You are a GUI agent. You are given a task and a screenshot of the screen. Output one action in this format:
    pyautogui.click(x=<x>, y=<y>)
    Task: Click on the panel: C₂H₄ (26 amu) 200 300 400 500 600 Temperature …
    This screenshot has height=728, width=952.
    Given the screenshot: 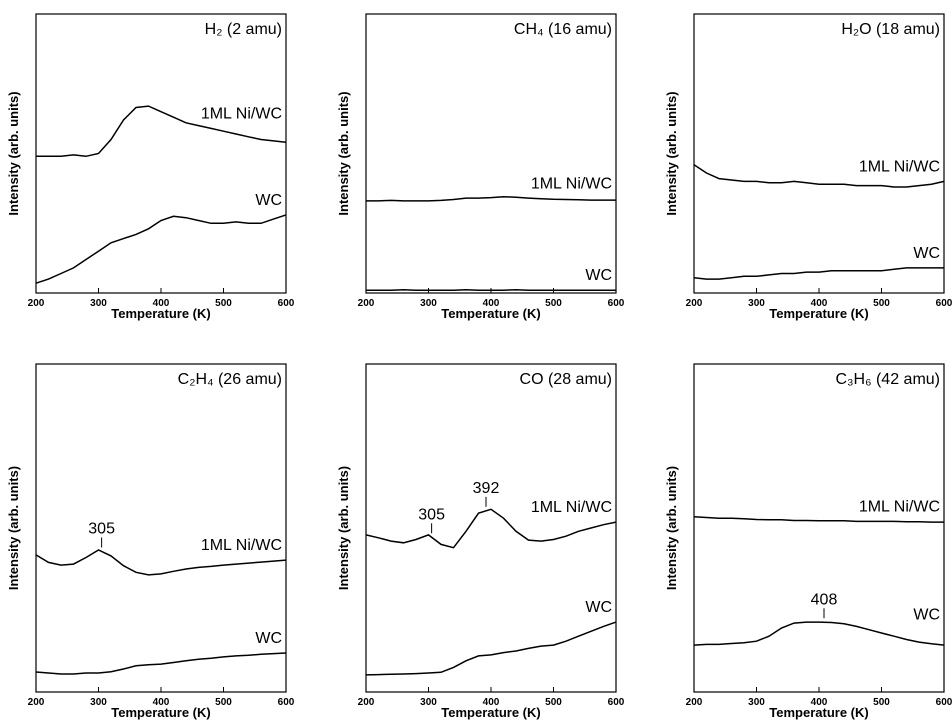 What is the action you would take?
    pyautogui.click(x=150, y=541)
    